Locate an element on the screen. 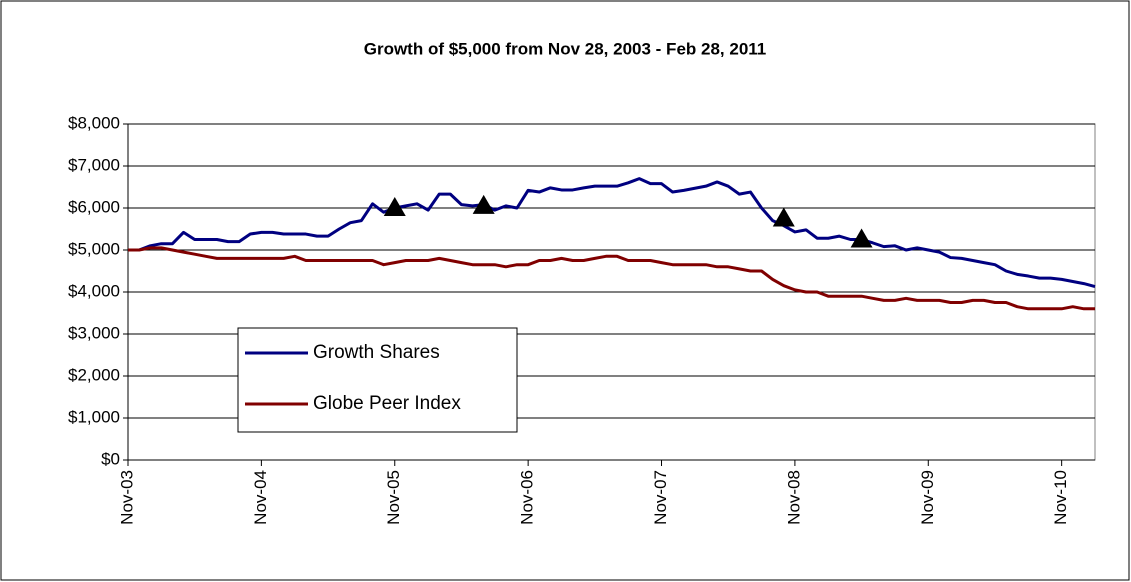 The image size is (1131, 582). x-tick-label: Nov-04 is located at coordinates (260, 497).